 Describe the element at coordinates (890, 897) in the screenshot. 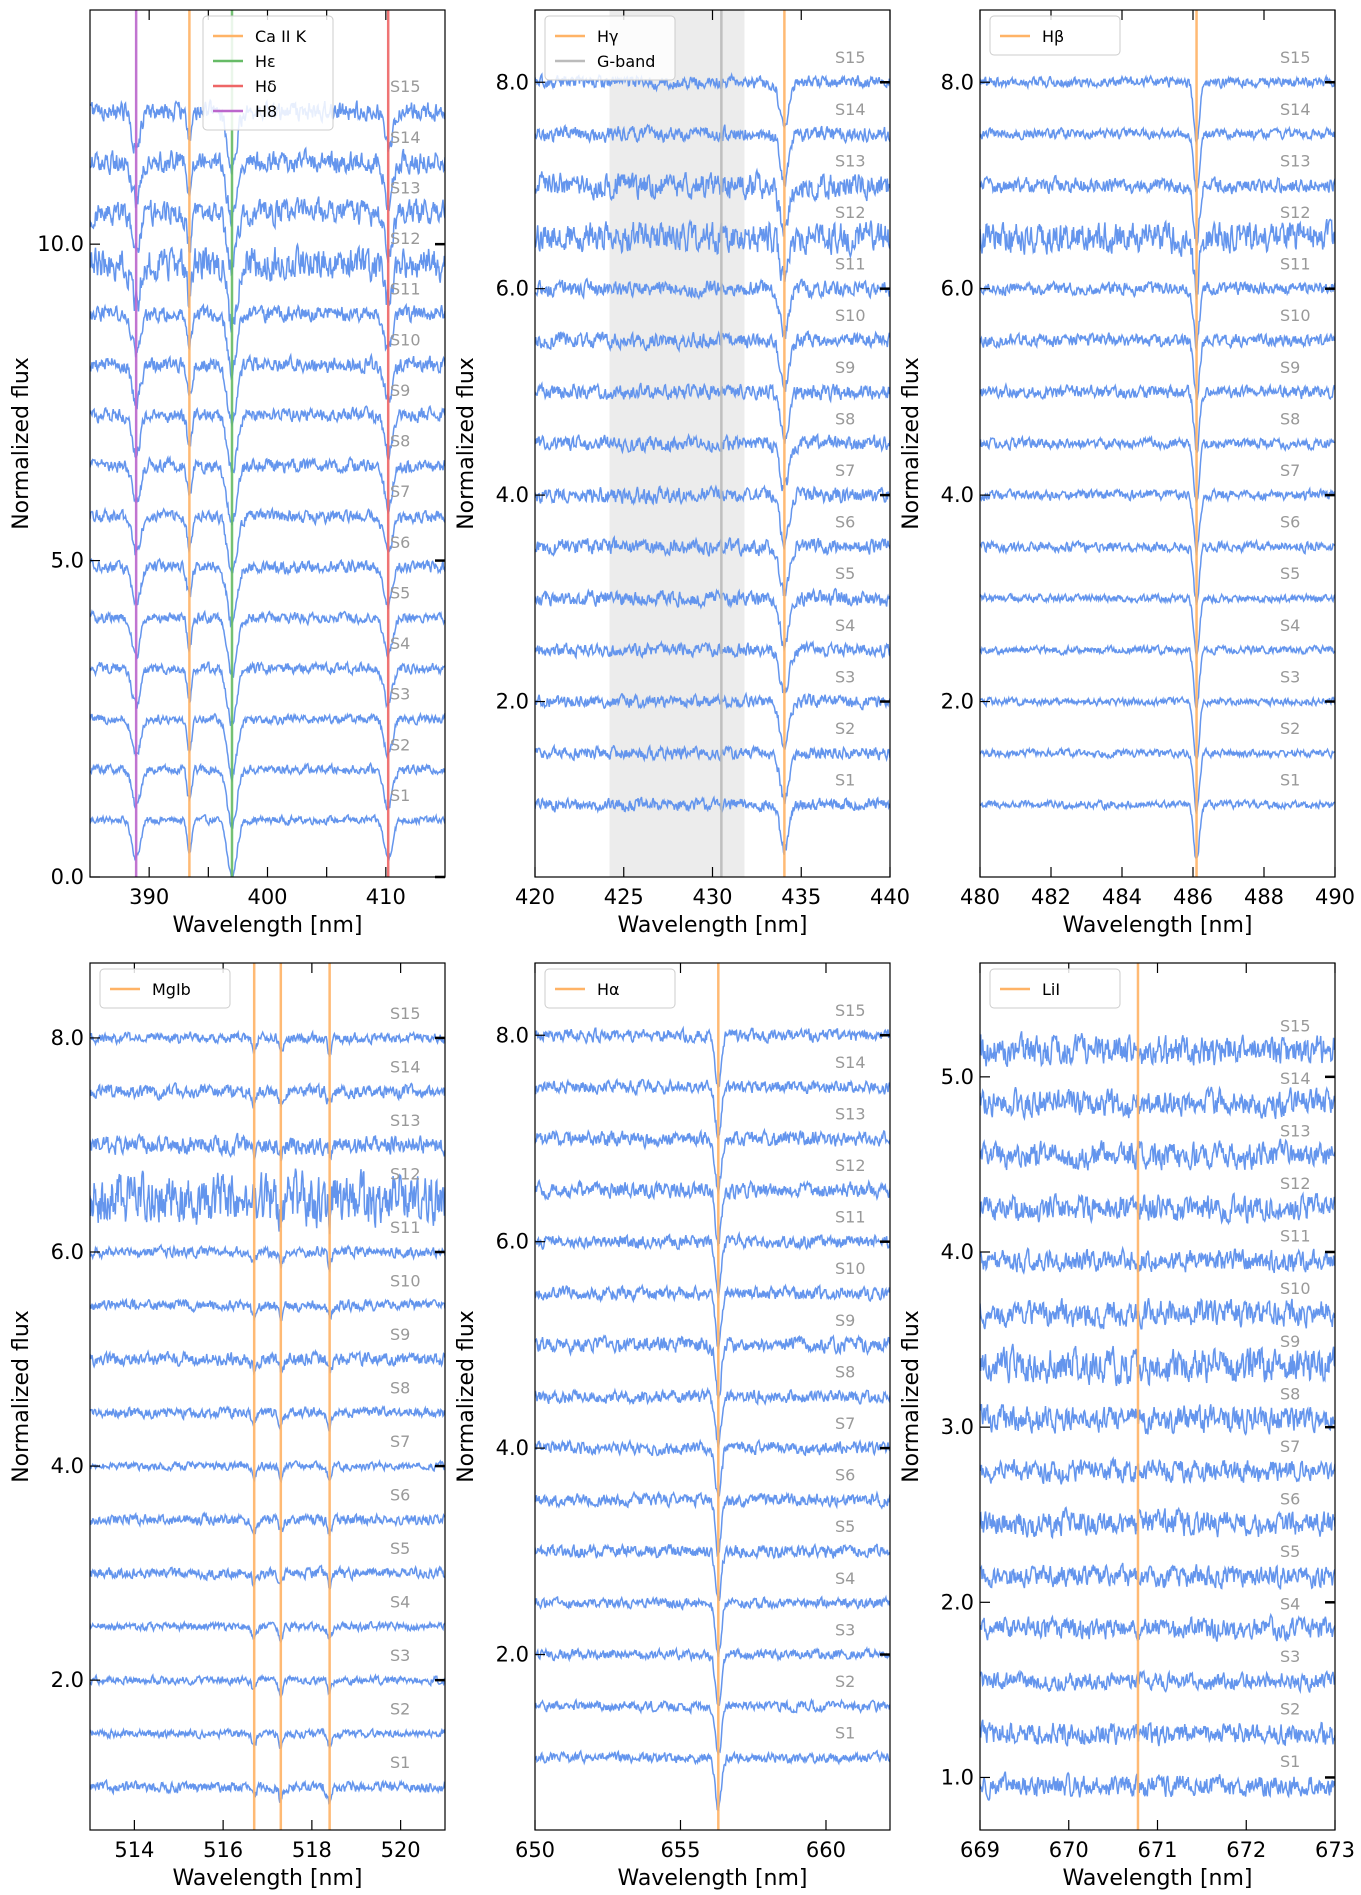

I see `x-tick-label: 440` at that location.